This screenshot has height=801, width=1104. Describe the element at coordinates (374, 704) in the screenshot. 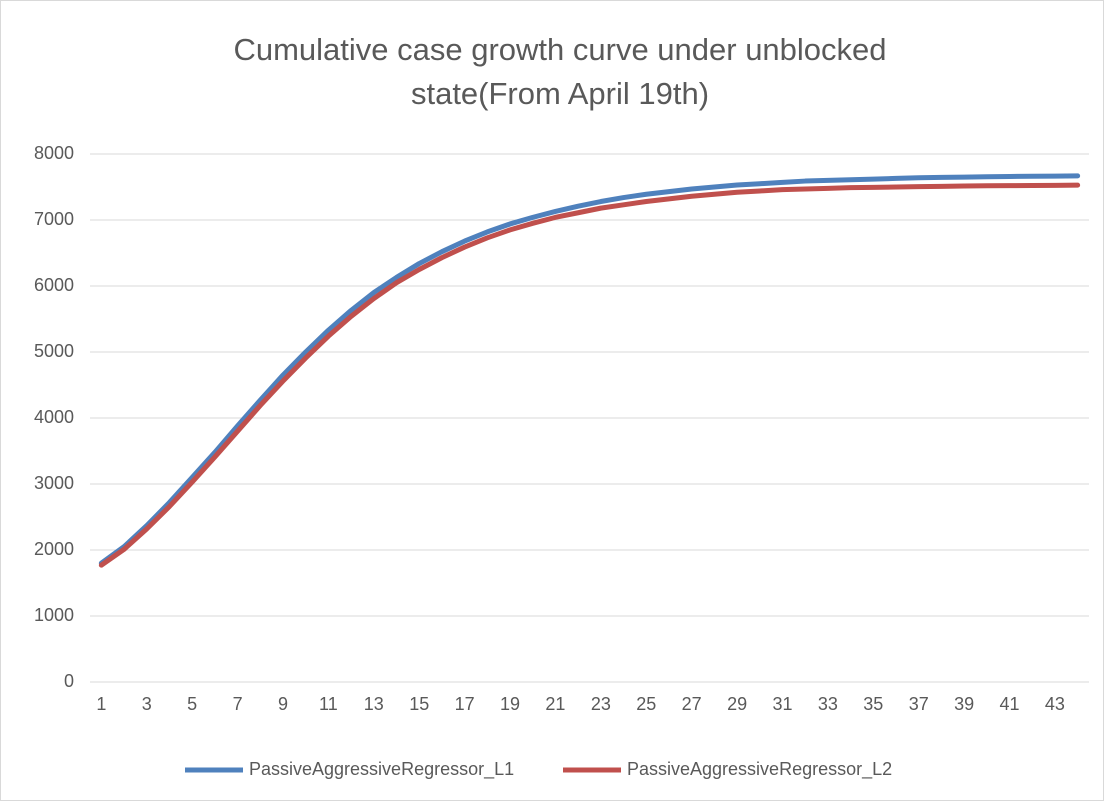

I see `x-tick-label: 13` at that location.